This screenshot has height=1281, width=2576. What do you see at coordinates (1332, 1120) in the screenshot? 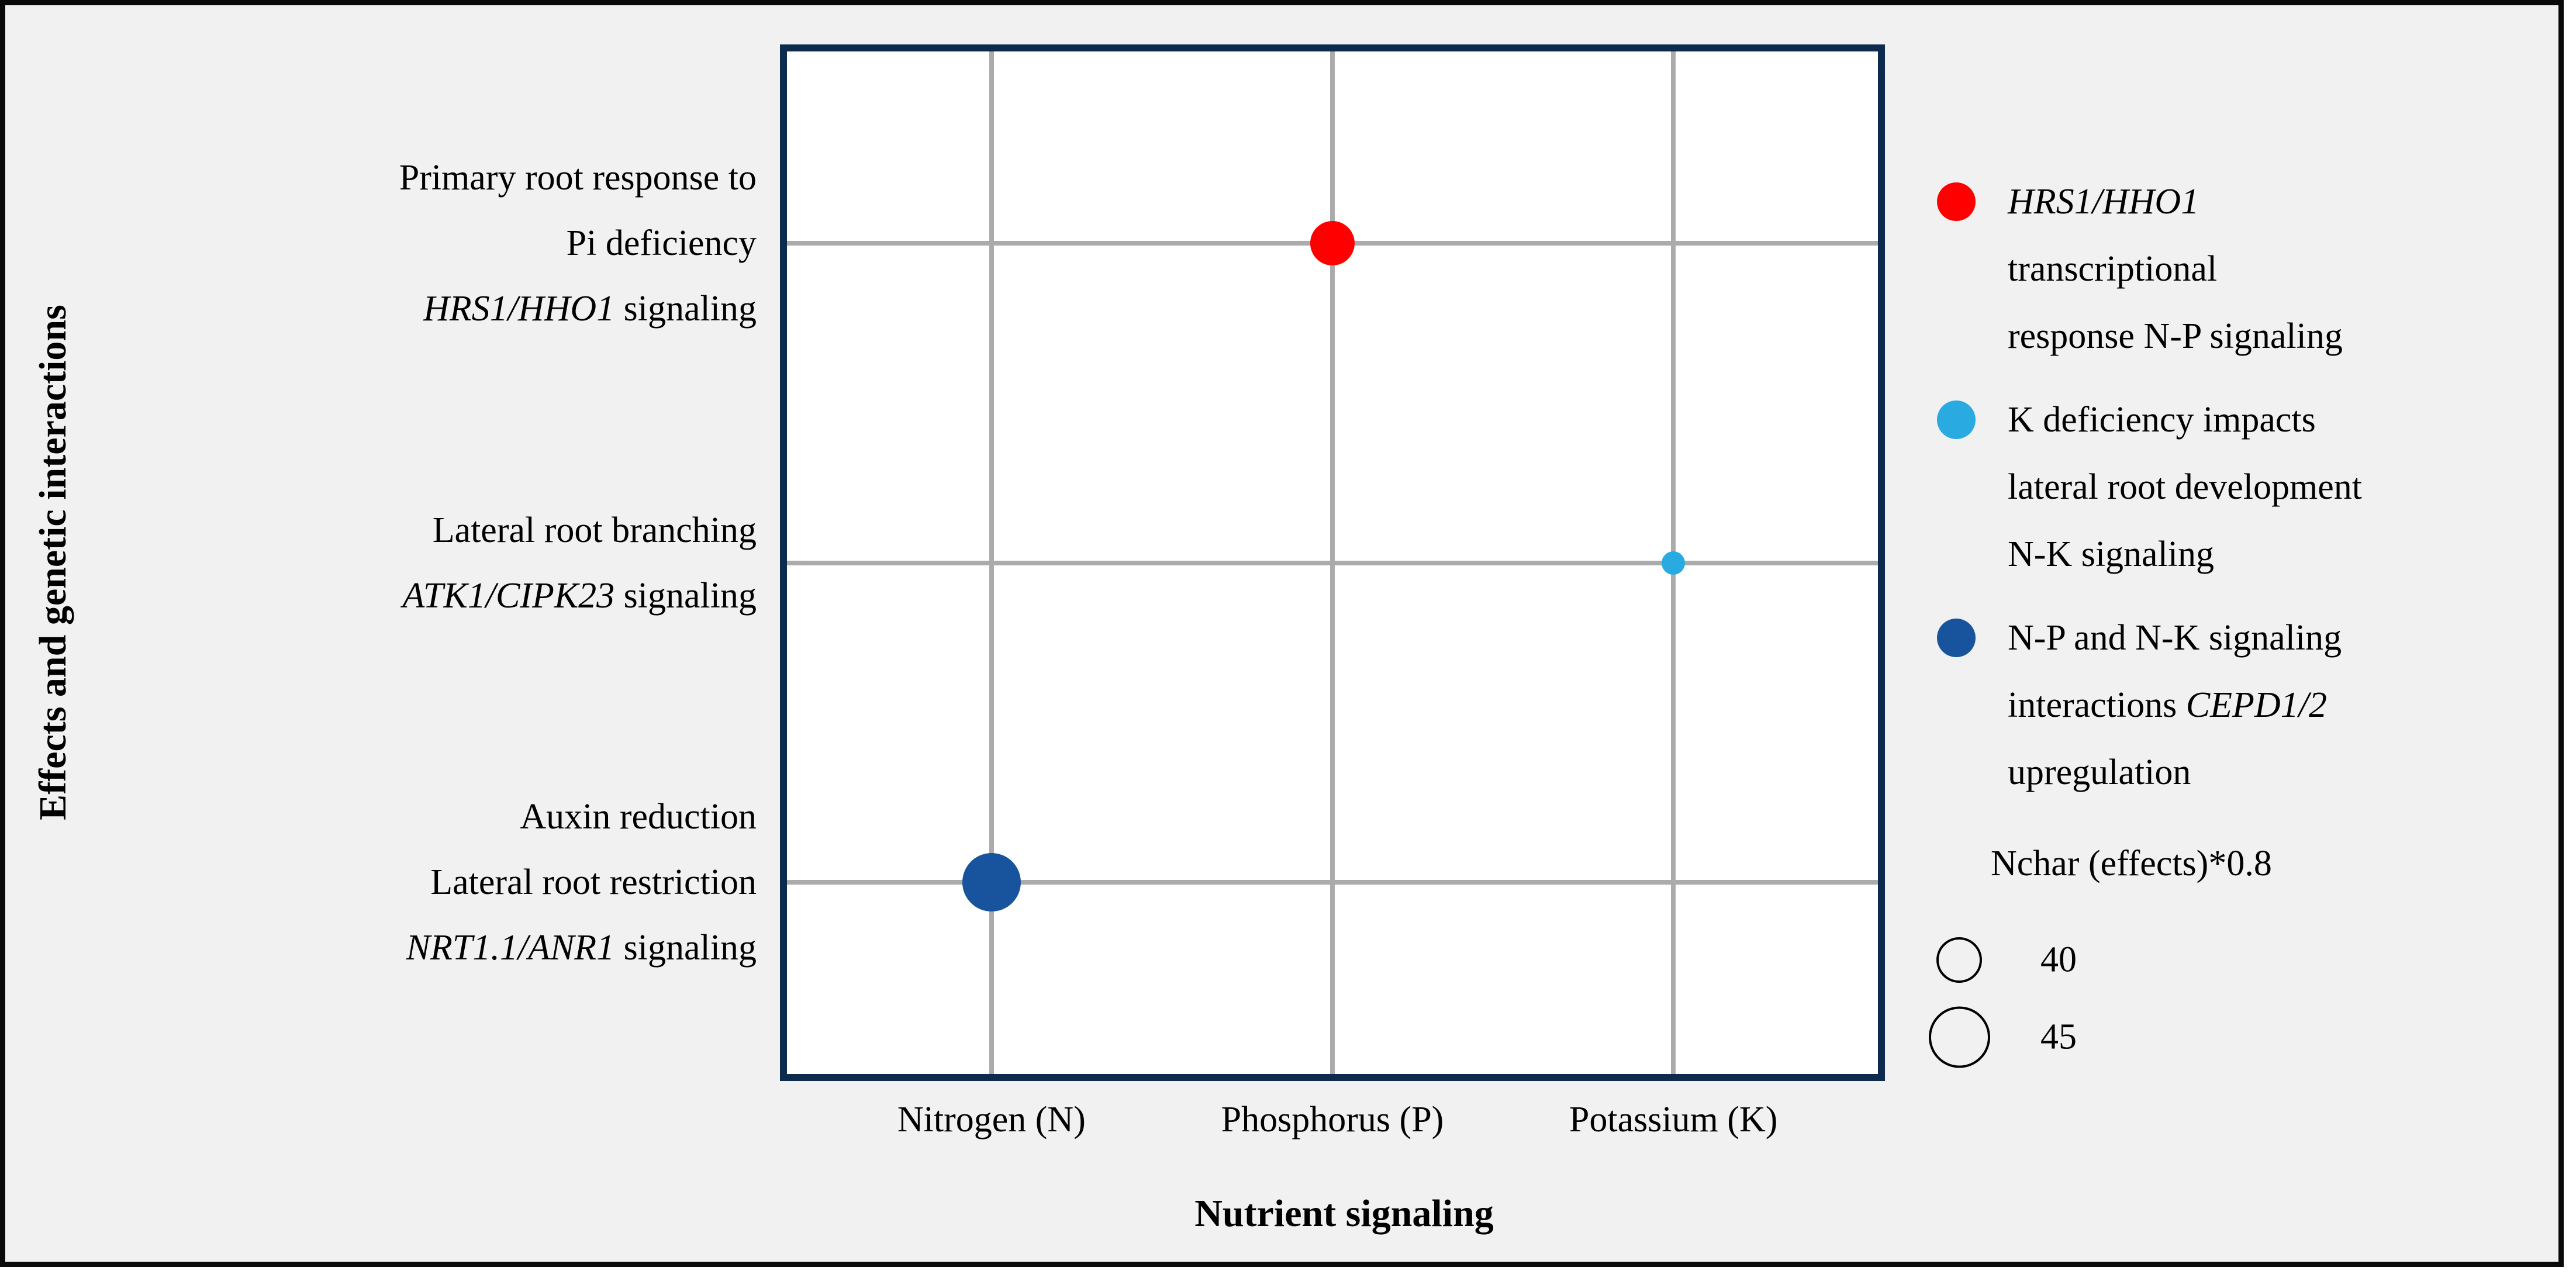
I see `x-tick-label: Phosphorus (P)` at bounding box center [1332, 1120].